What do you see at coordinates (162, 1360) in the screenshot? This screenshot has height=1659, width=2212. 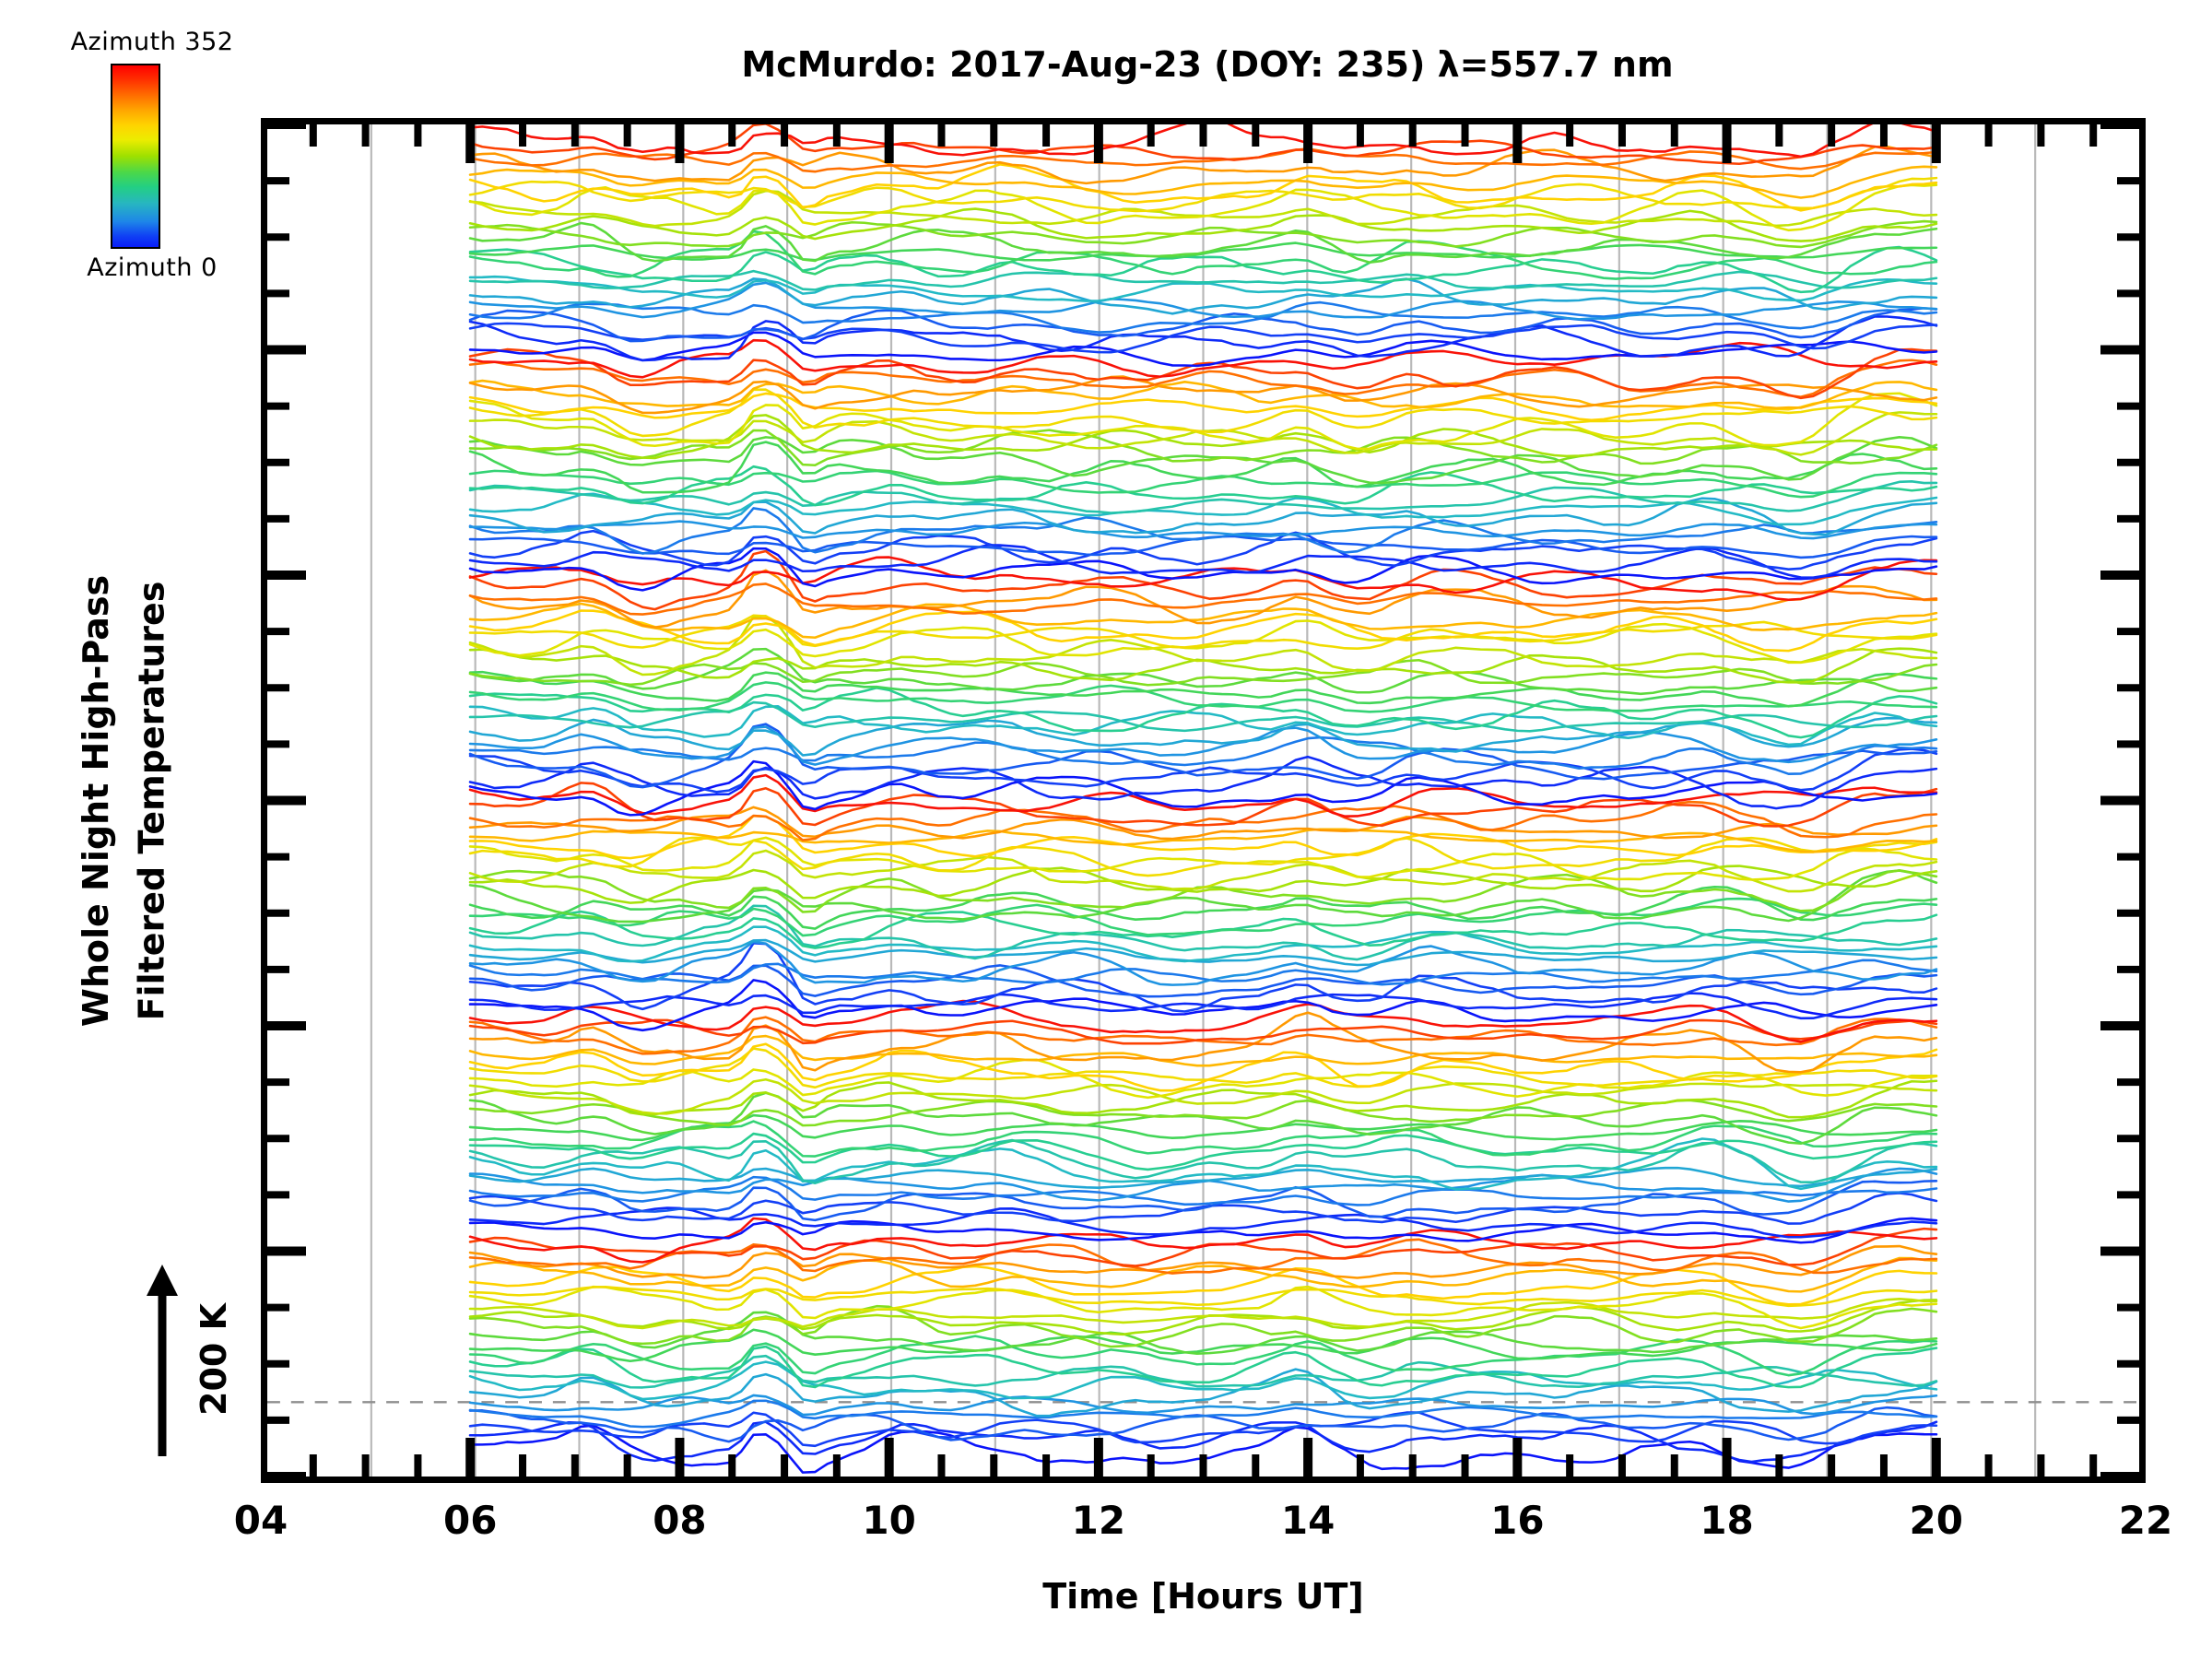 I see `scale-bar-arrow-icon` at bounding box center [162, 1360].